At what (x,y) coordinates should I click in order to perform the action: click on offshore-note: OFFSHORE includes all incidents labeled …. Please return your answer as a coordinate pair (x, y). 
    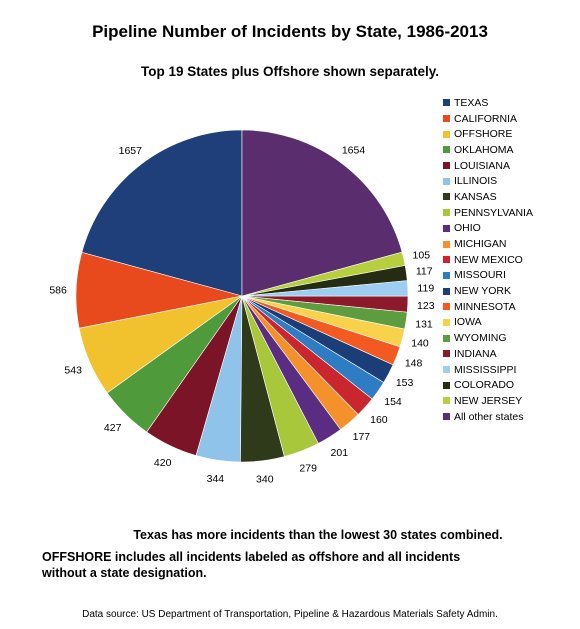
    Looking at the image, I should click on (251, 565).